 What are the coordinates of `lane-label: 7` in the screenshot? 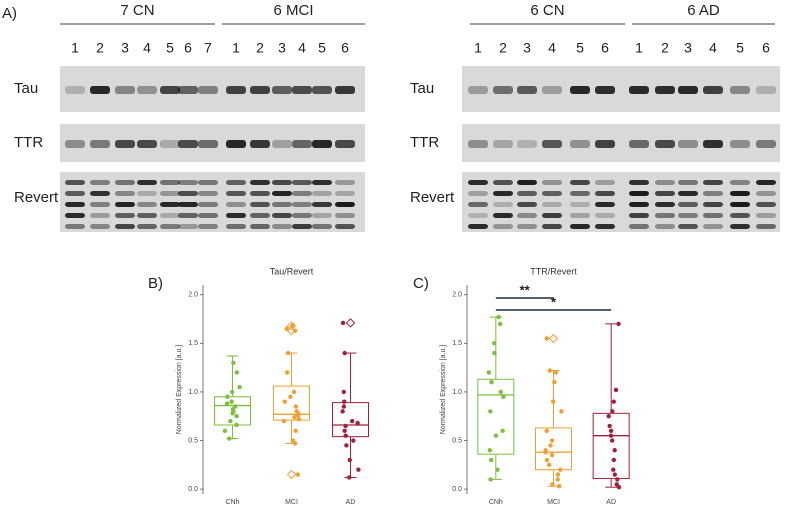 It's located at (208, 48).